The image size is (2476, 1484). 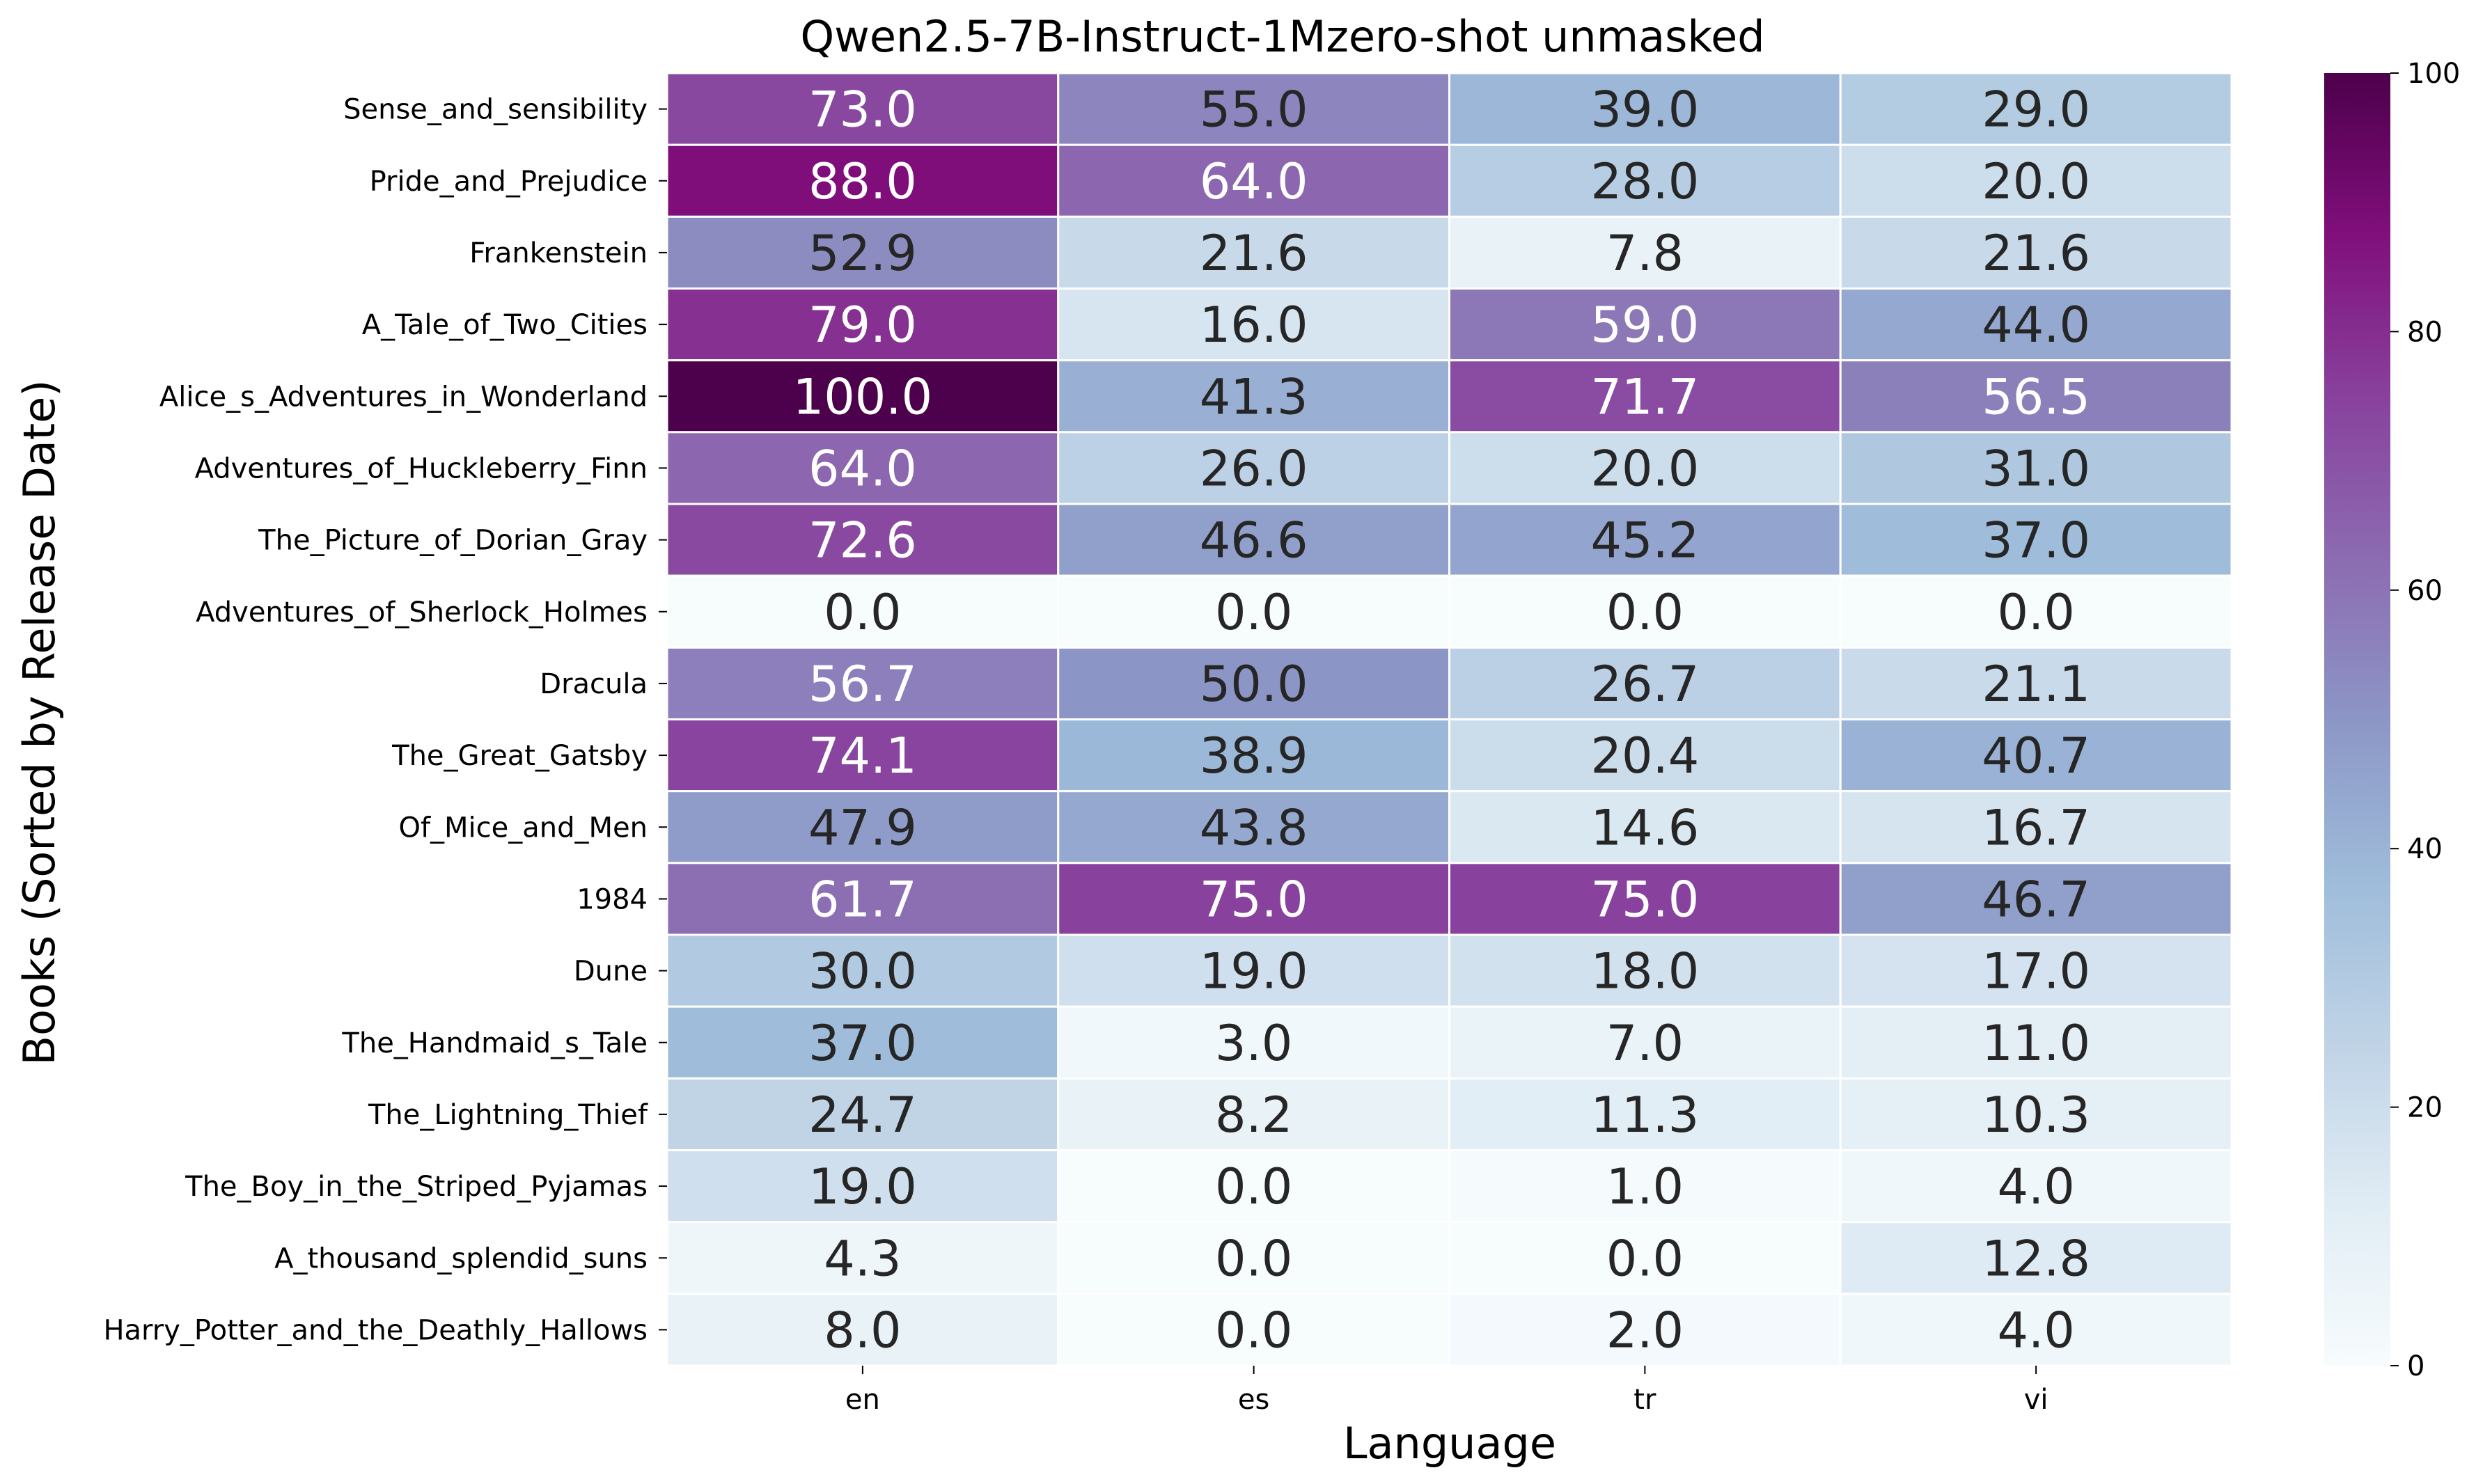 What do you see at coordinates (505, 325) in the screenshot?
I see `y-tick-label: A_Tale_of_Two_Cities` at bounding box center [505, 325].